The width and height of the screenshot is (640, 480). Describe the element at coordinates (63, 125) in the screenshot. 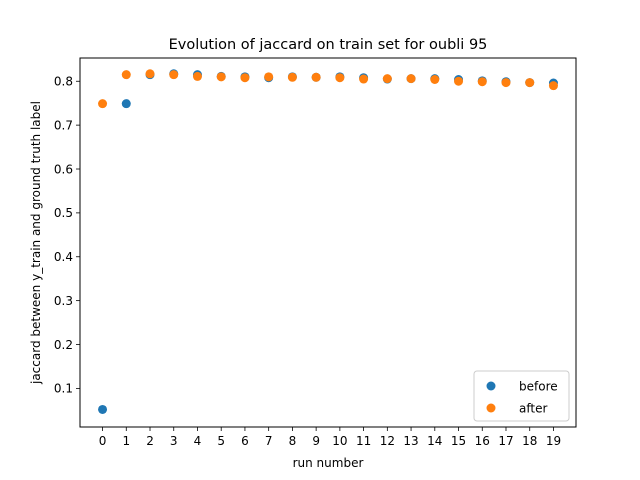

I see `y-tick-label: 0.7` at that location.